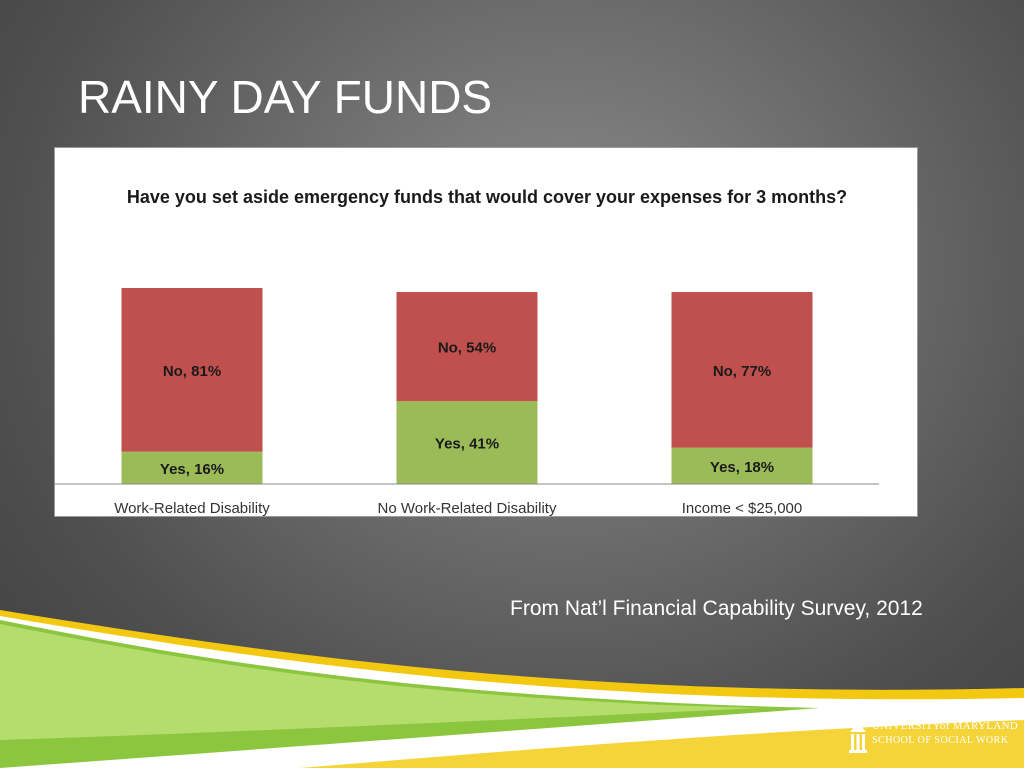  Describe the element at coordinates (192, 508) in the screenshot. I see `x-tick-label-1: Work-Related Disability` at that location.